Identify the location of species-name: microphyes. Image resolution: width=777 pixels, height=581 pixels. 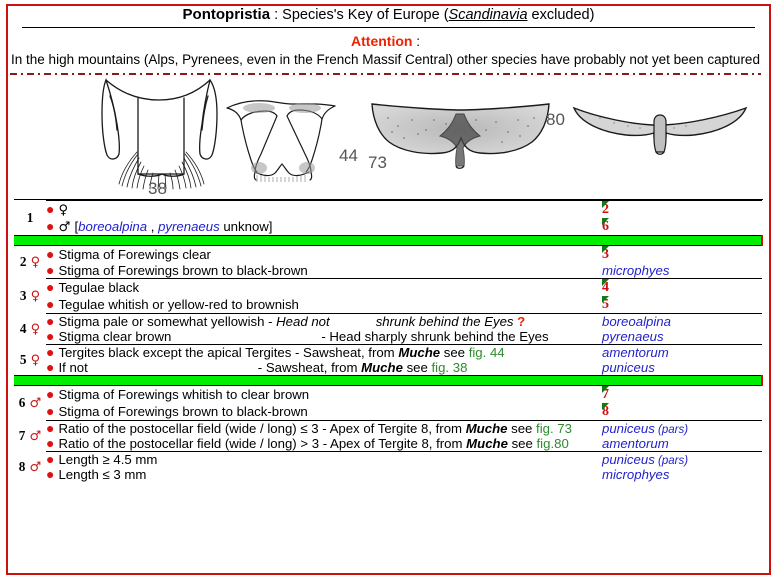
(636, 270).